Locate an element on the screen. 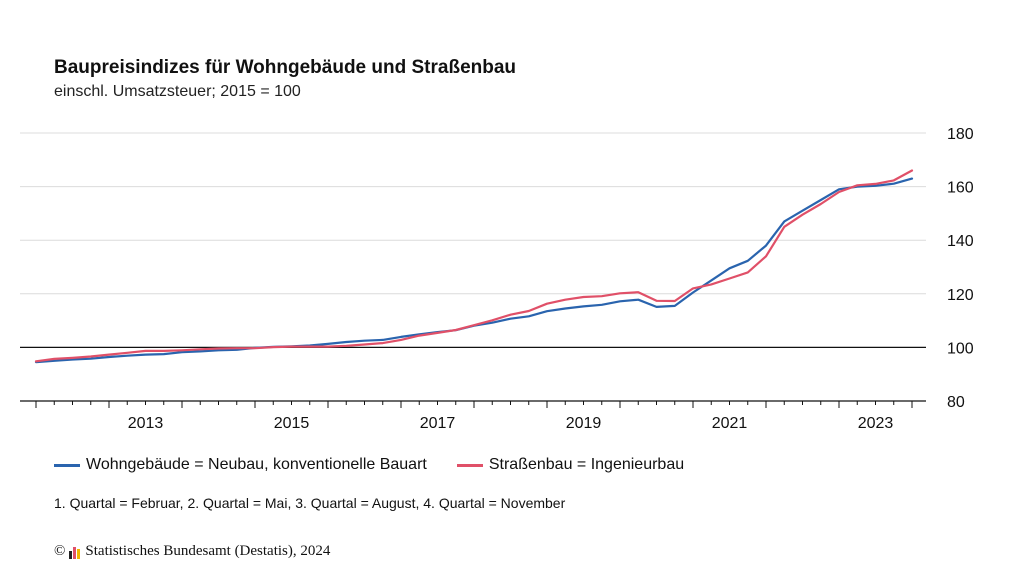 Image resolution: width=1030 pixels, height=579 pixels. y-tick-label: 100 is located at coordinates (960, 348).